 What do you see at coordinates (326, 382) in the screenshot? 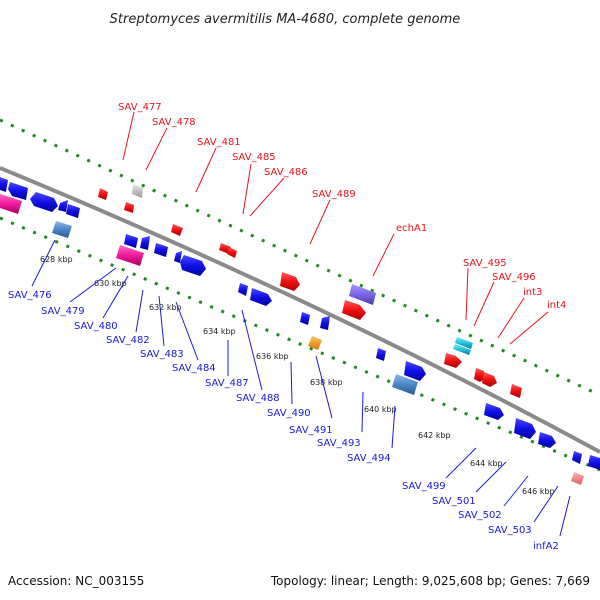
I see `kbp-label: 638 kbp` at bounding box center [326, 382].